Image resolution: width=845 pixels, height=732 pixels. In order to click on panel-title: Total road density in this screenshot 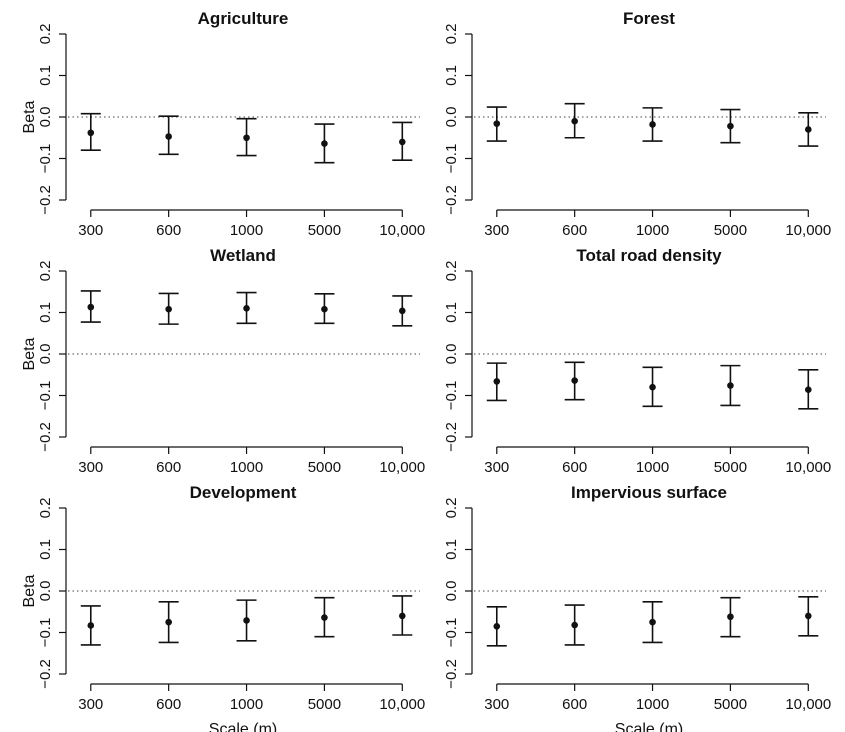, I will do `click(649, 255)`.